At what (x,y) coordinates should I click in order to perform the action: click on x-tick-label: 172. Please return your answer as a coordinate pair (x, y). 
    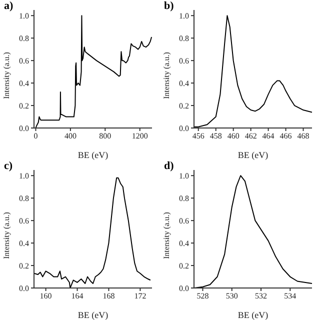
    Looking at the image, I should click on (140, 296).